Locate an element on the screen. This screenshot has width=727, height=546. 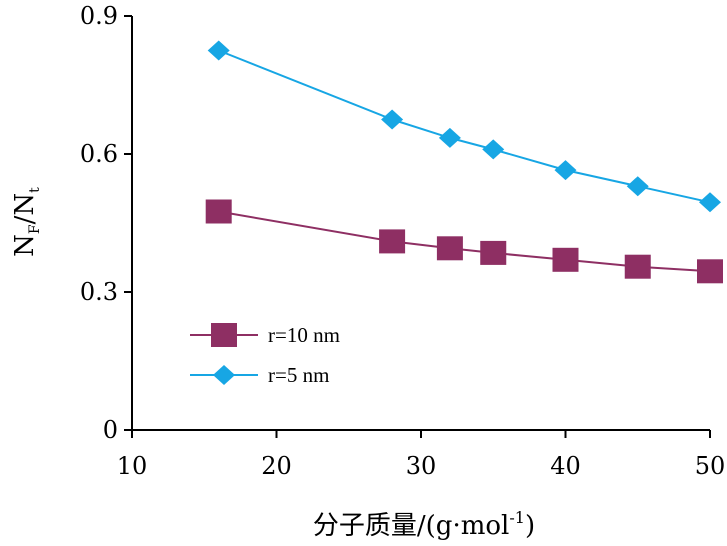
x-tick-label: 50 is located at coordinates (710, 466).